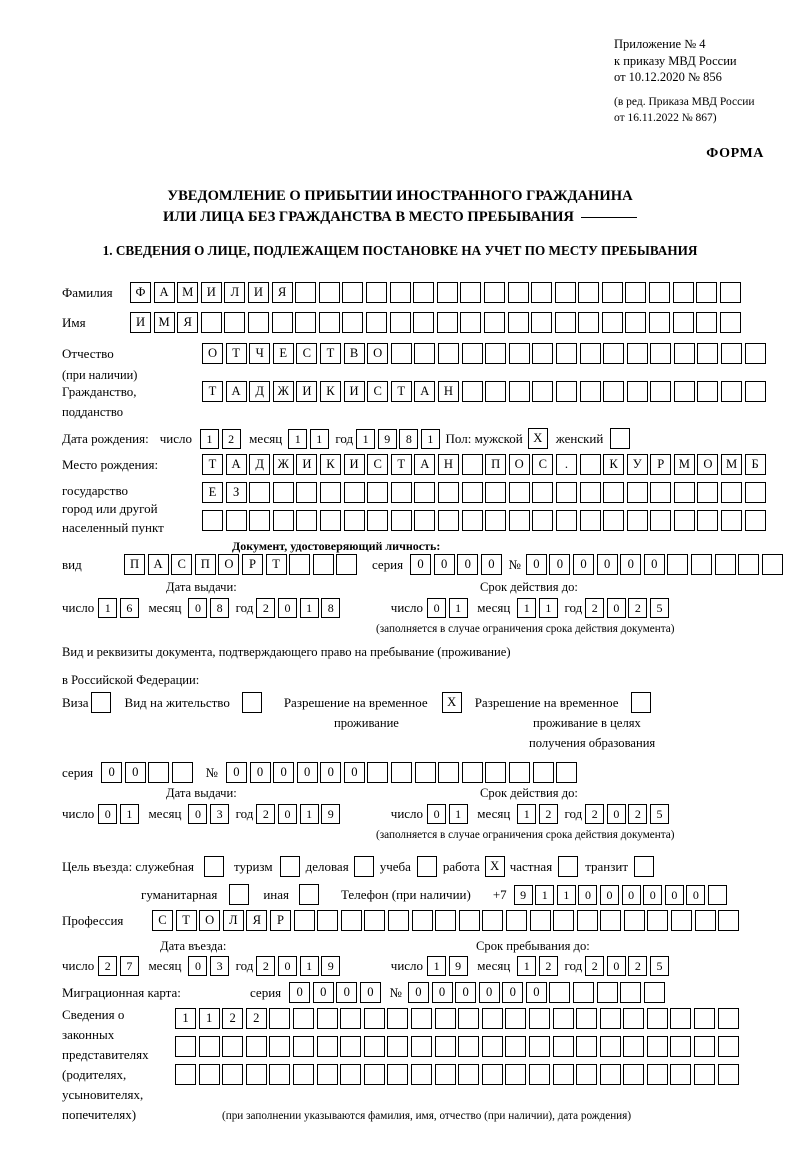 Image resolution: width=800 pixels, height=1163 pixels. What do you see at coordinates (129, 608) in the screenshot?
I see `input-cell: 6` at bounding box center [129, 608].